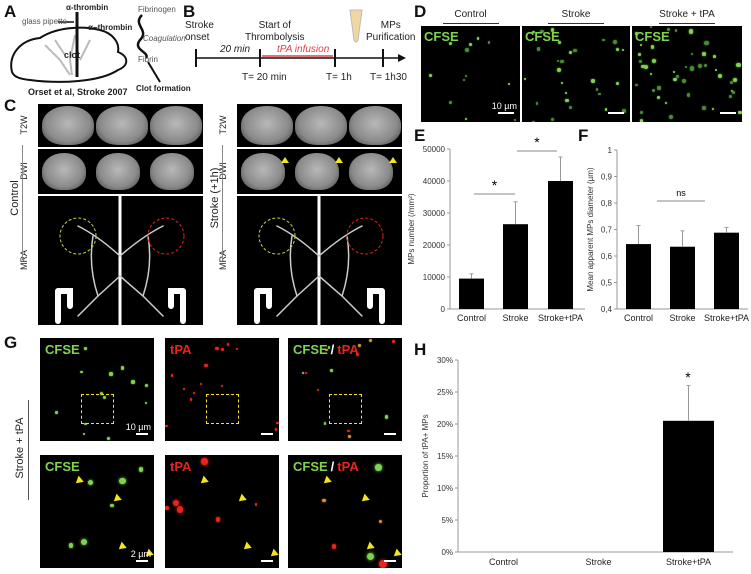 This screenshot has width=751, height=574. I want to click on coagulation-label: Coagulation, so click(164, 38).